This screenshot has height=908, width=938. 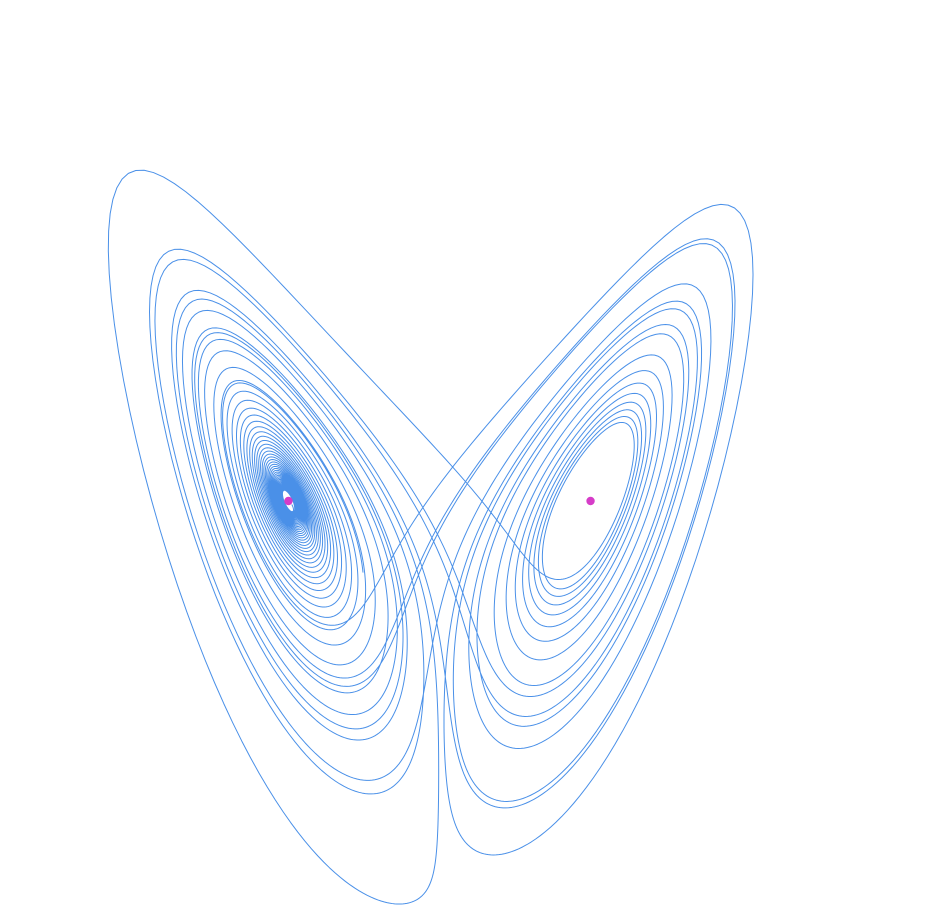 I want to click on fixed-point-left, so click(x=288, y=501).